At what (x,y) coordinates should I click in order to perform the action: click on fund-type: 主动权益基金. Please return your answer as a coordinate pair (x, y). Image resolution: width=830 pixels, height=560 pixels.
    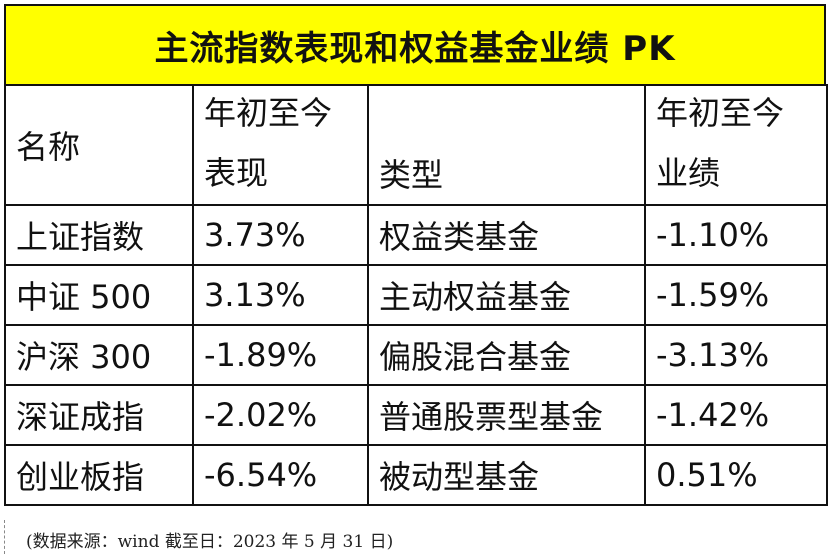
    Looking at the image, I should click on (506, 295).